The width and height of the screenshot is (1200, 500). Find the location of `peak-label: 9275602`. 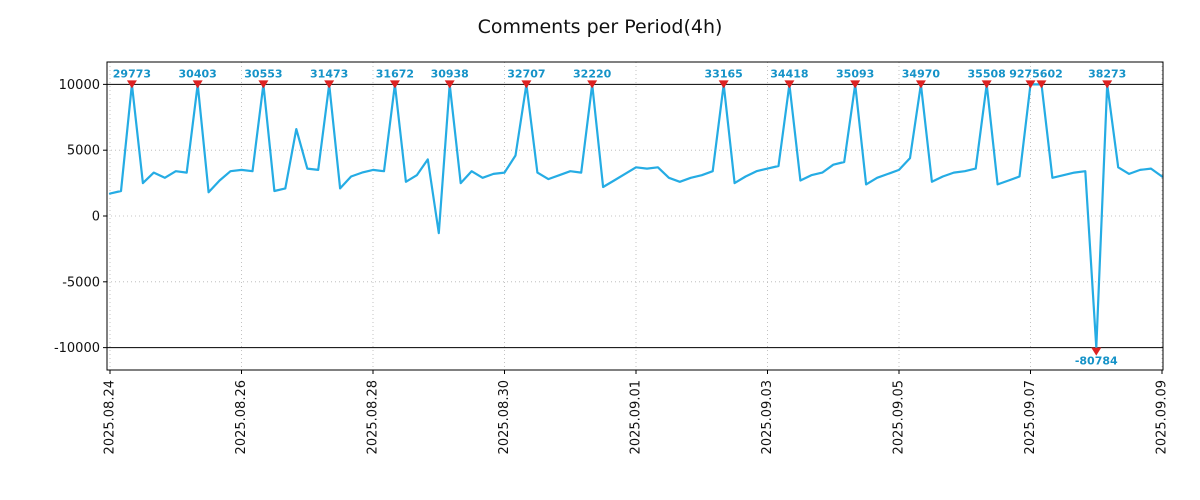

peak-label: 9275602 is located at coordinates (1036, 73).